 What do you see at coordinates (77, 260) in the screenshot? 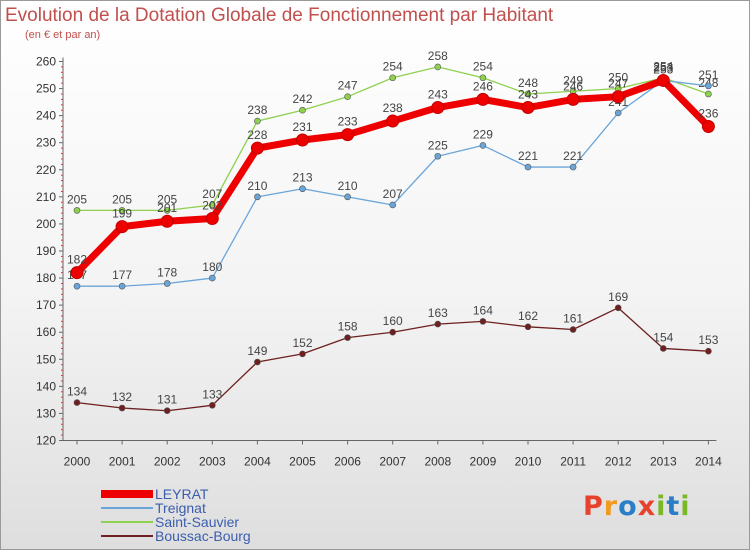
I see `data-label-leyrat: 182` at bounding box center [77, 260].